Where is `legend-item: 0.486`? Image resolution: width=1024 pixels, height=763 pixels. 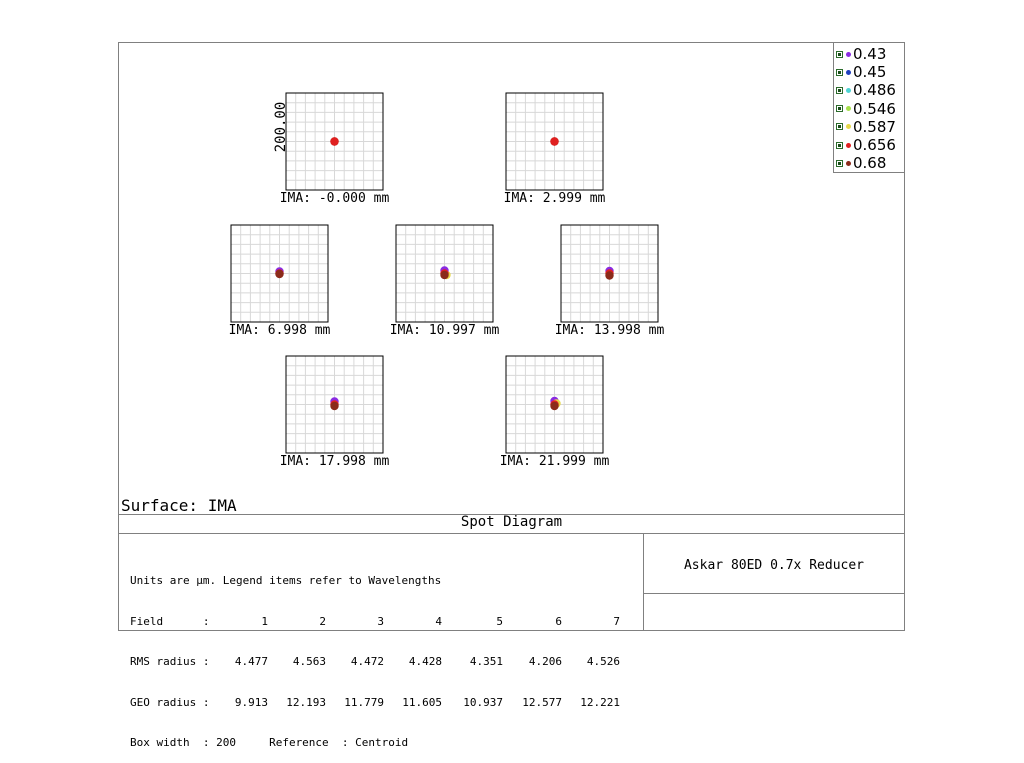
legend-item: 0.486 is located at coordinates (866, 90).